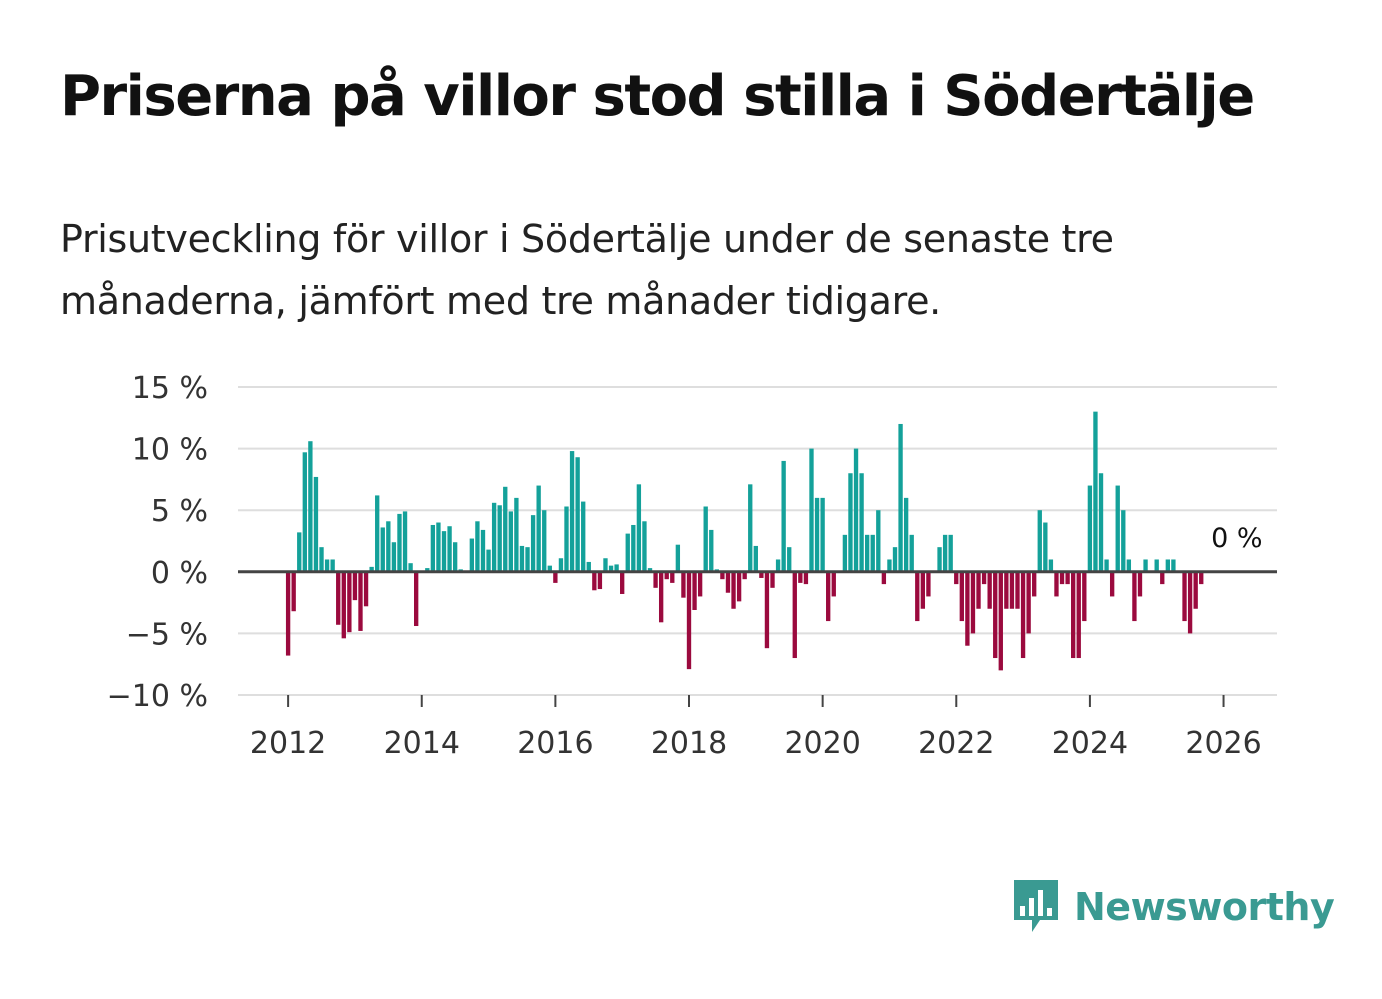  Describe the element at coordinates (167, 634) in the screenshot. I see `y-tick-label: −5 %` at that location.